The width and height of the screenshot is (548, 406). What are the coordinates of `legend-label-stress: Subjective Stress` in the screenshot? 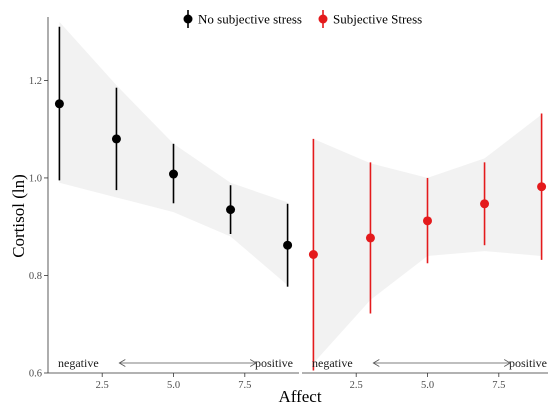 It's located at (377, 19).